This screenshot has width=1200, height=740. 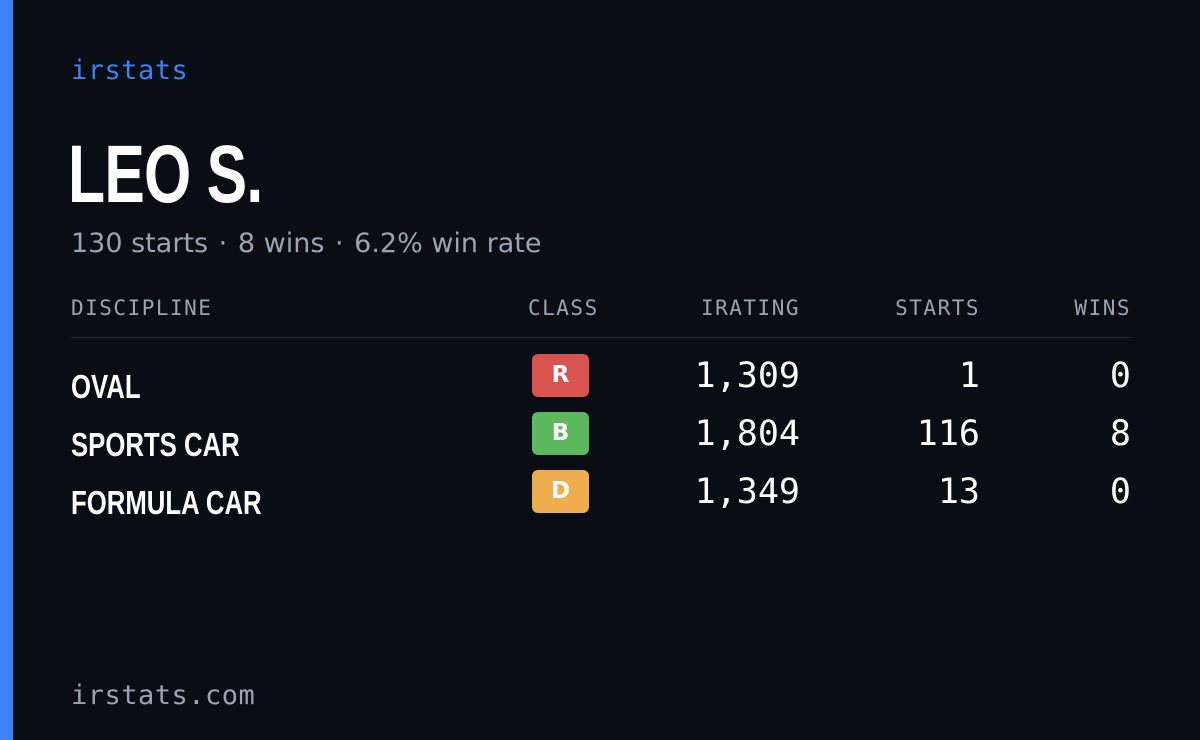 What do you see at coordinates (560, 433) in the screenshot?
I see `class-badge: B` at bounding box center [560, 433].